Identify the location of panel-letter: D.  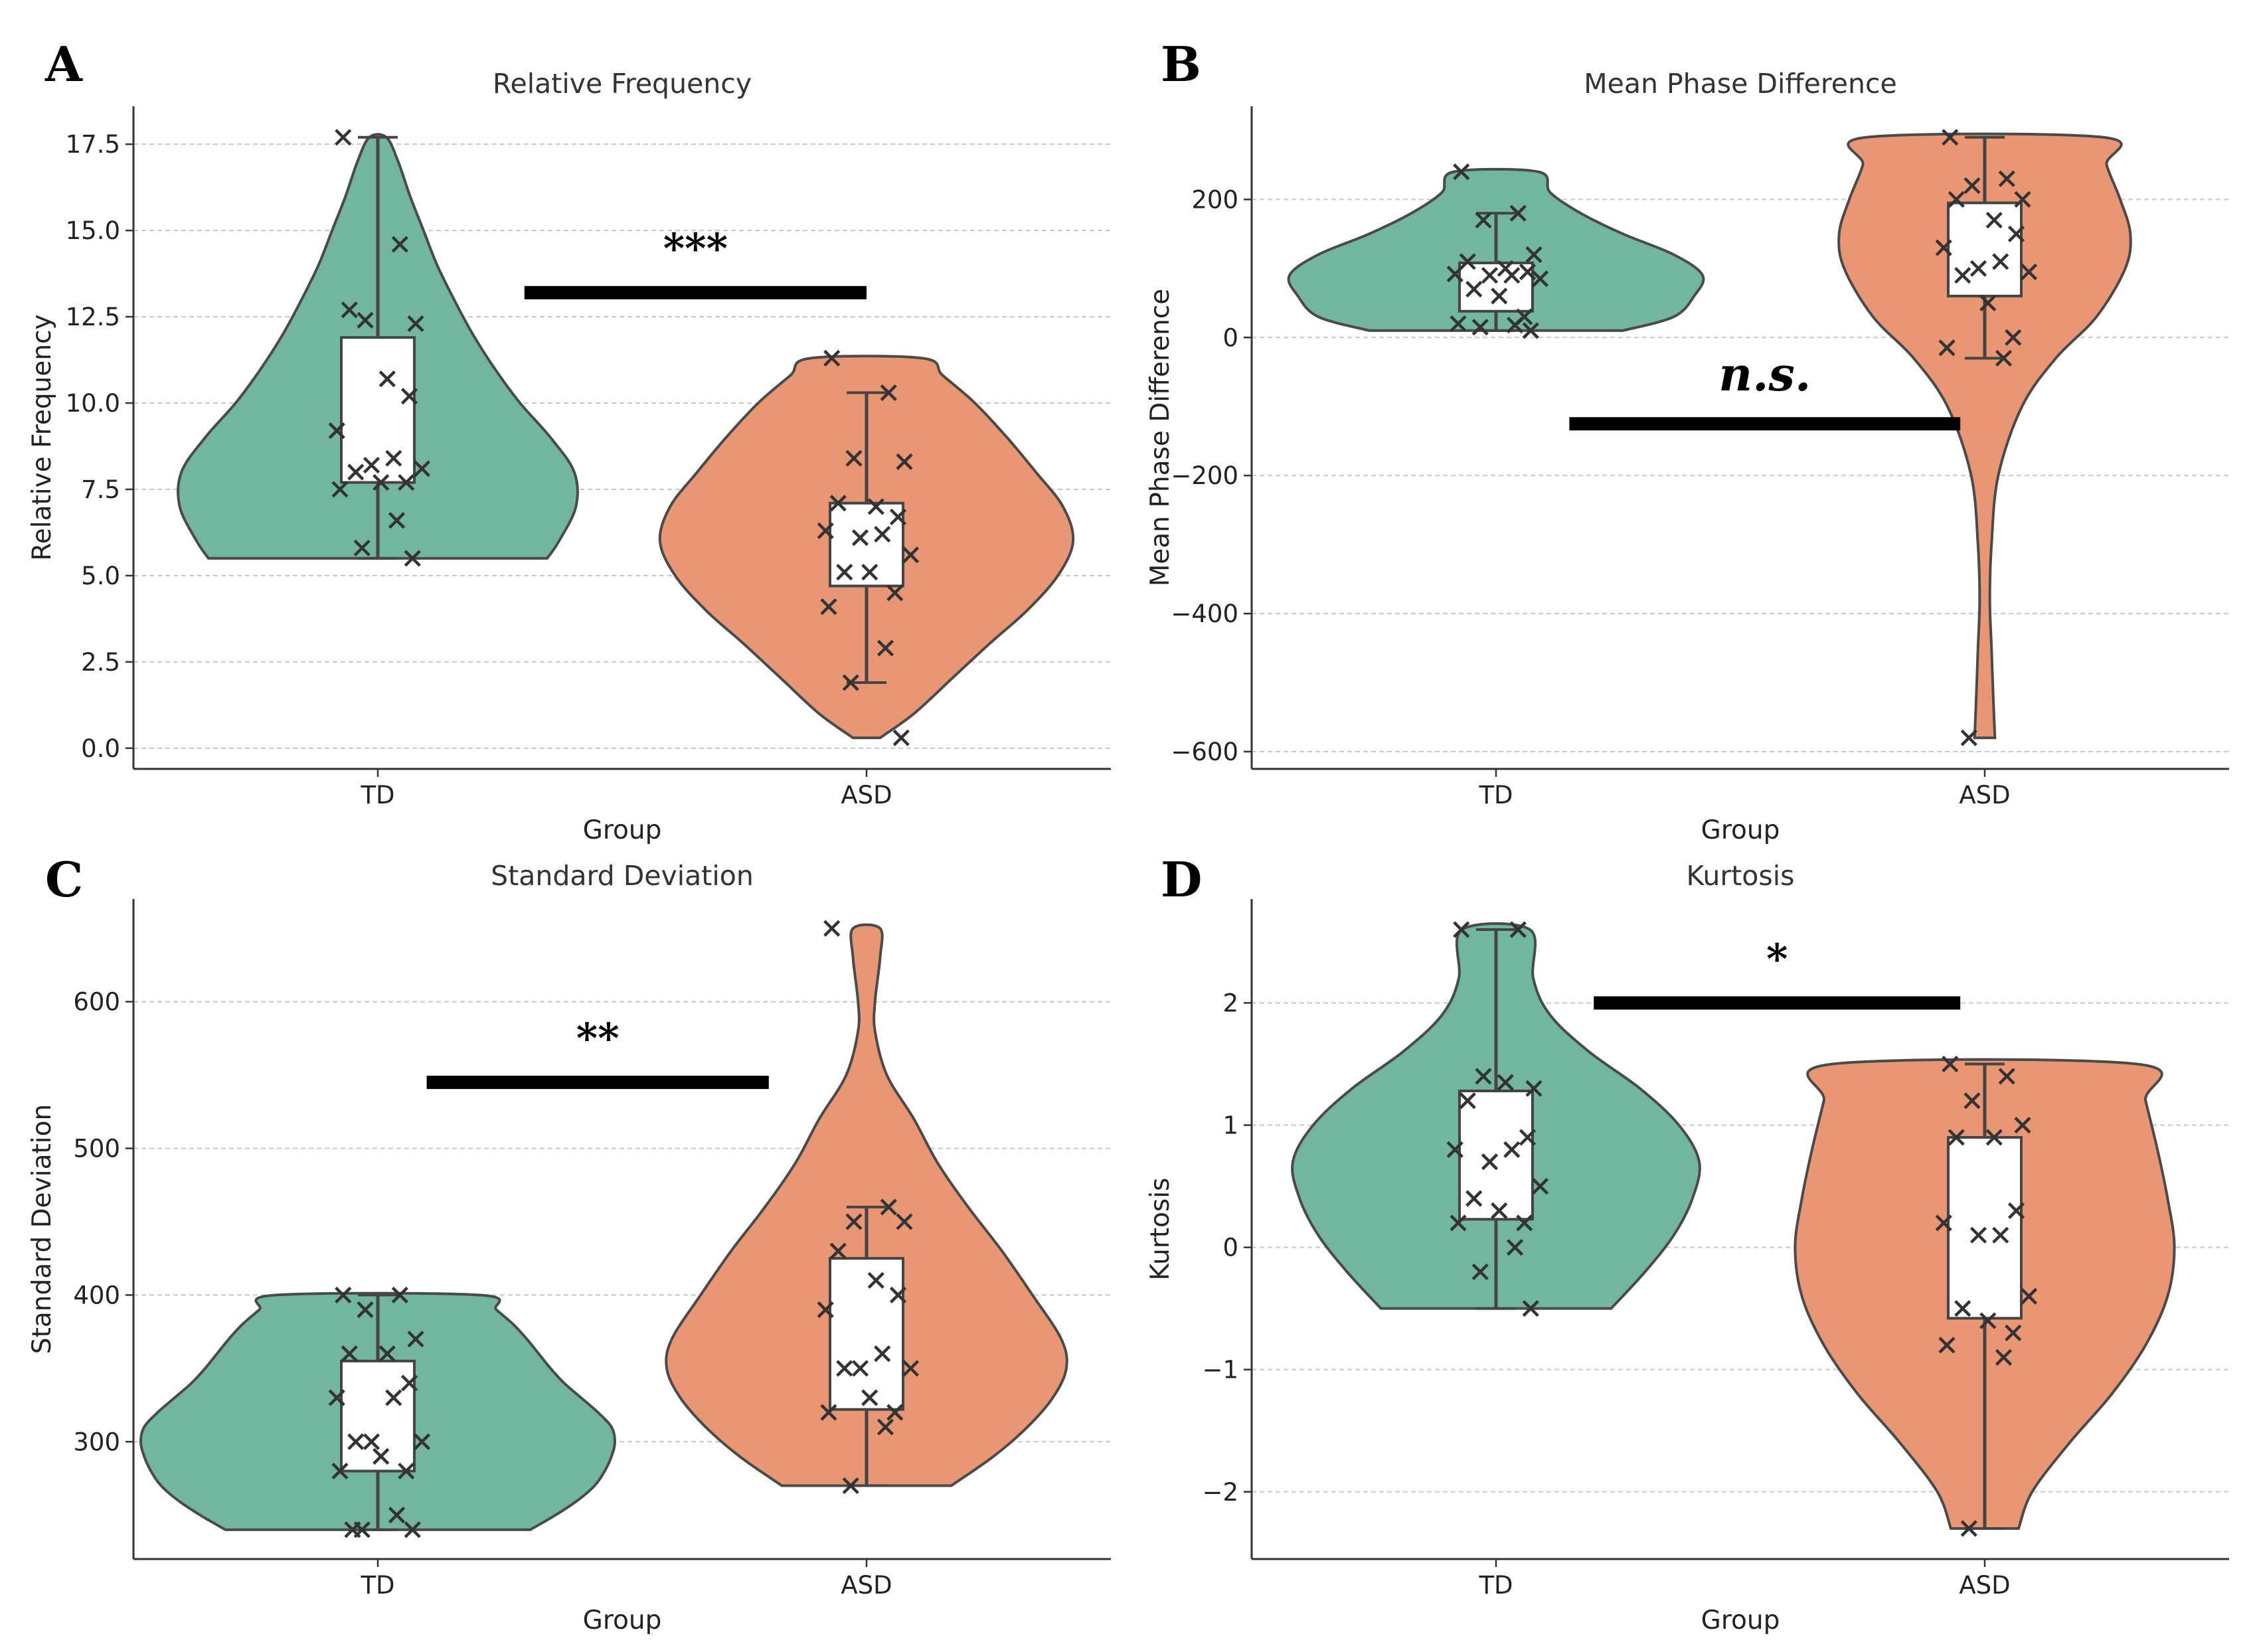
(1181, 879).